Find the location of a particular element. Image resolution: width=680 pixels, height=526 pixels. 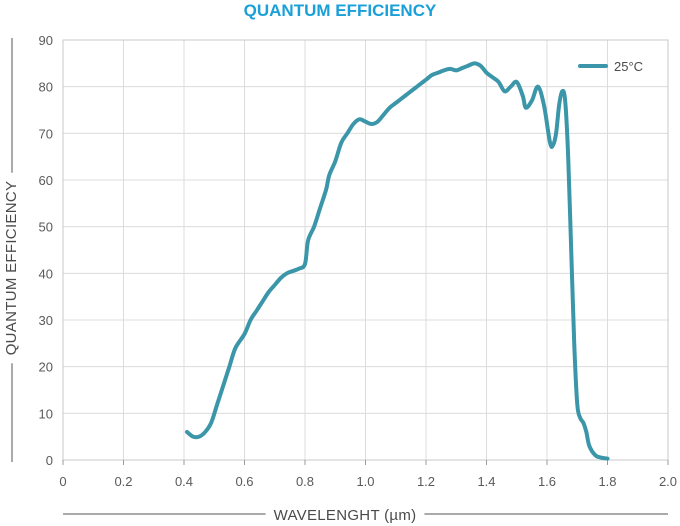

x-tick-label: 0.6 is located at coordinates (244, 481).